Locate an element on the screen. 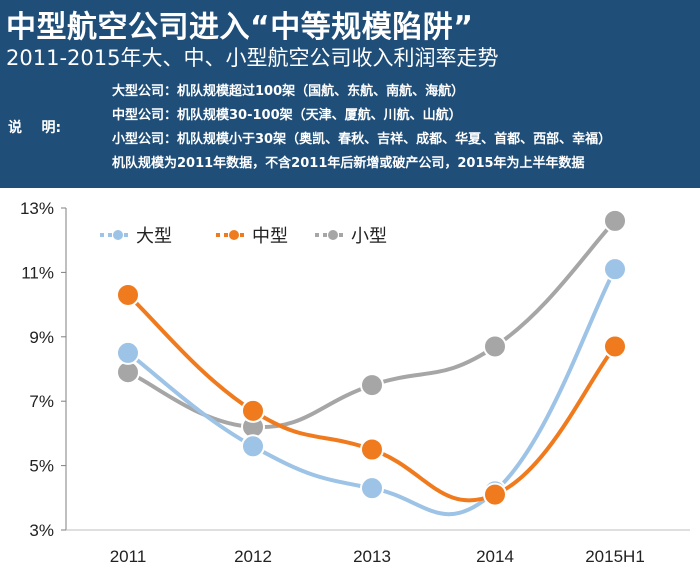 Image resolution: width=700 pixels, height=580 pixels. y-tick-label: 13% is located at coordinates (37, 208).